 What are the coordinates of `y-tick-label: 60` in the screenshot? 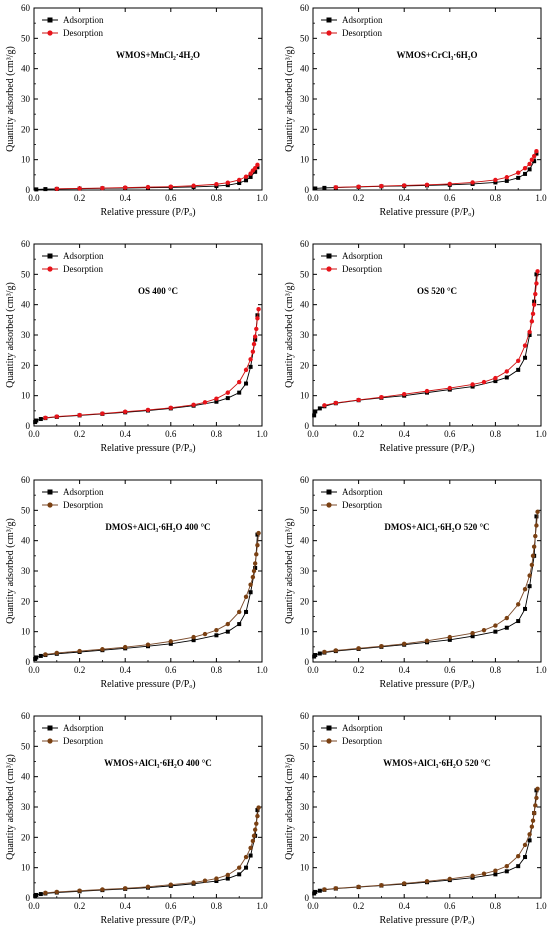 It's located at (305, 480).